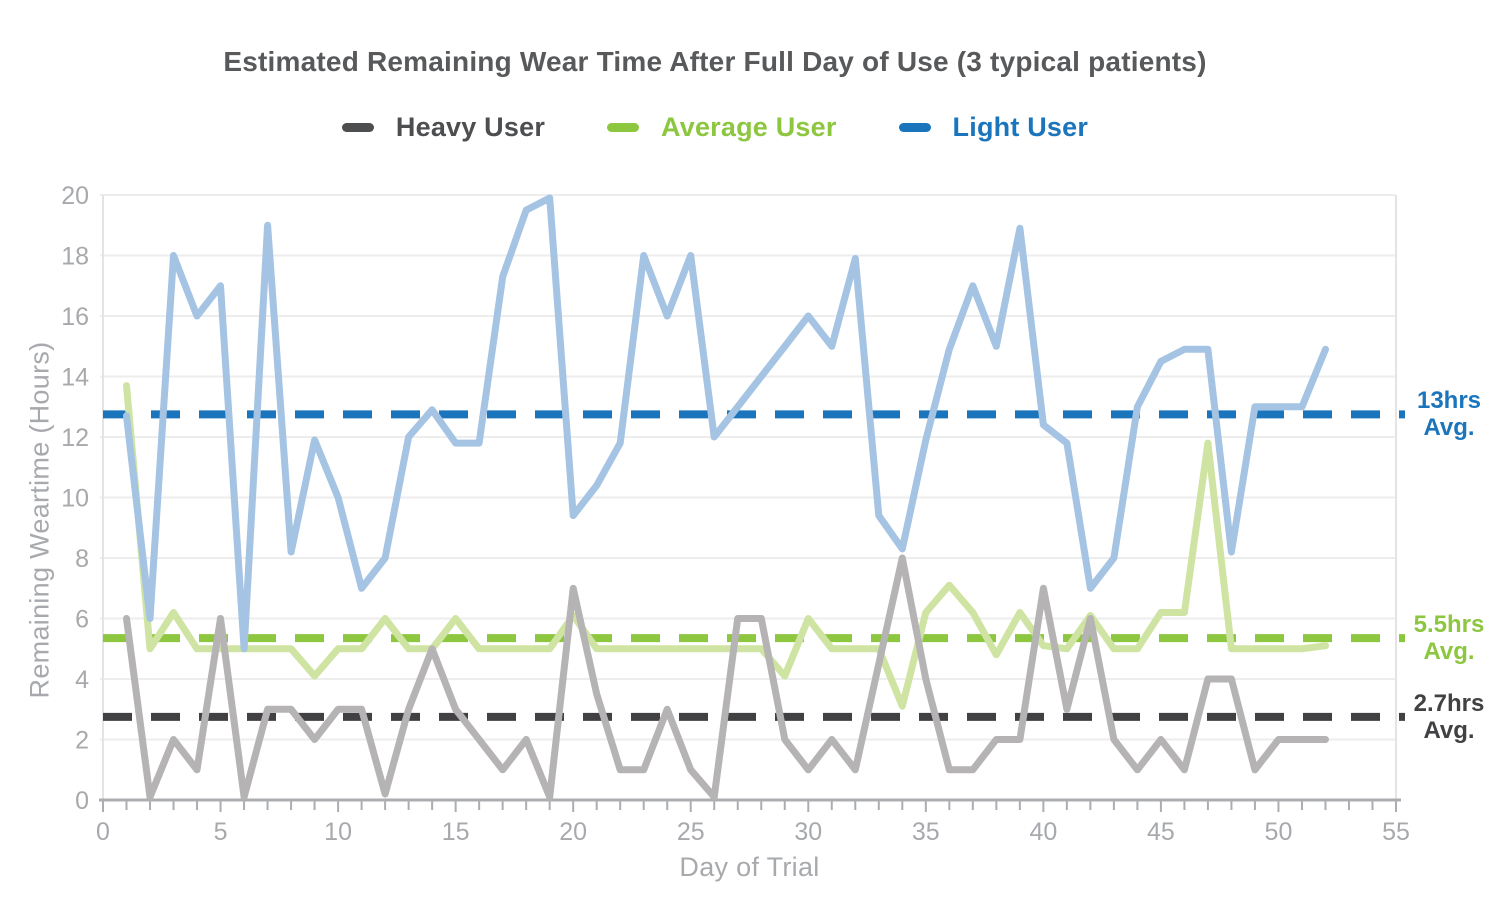 This screenshot has height=923, width=1502. I want to click on x-tick-label-10: 10, so click(338, 832).